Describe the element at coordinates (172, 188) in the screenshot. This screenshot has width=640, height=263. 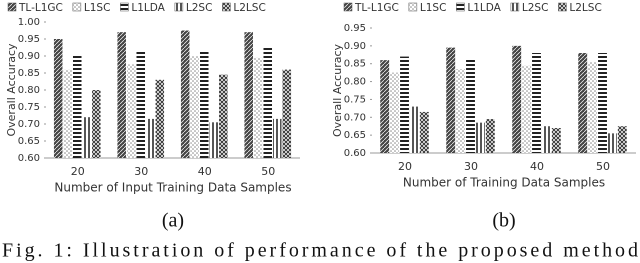
I see `x-axis-label: Number of Input Training Data Samples` at that location.